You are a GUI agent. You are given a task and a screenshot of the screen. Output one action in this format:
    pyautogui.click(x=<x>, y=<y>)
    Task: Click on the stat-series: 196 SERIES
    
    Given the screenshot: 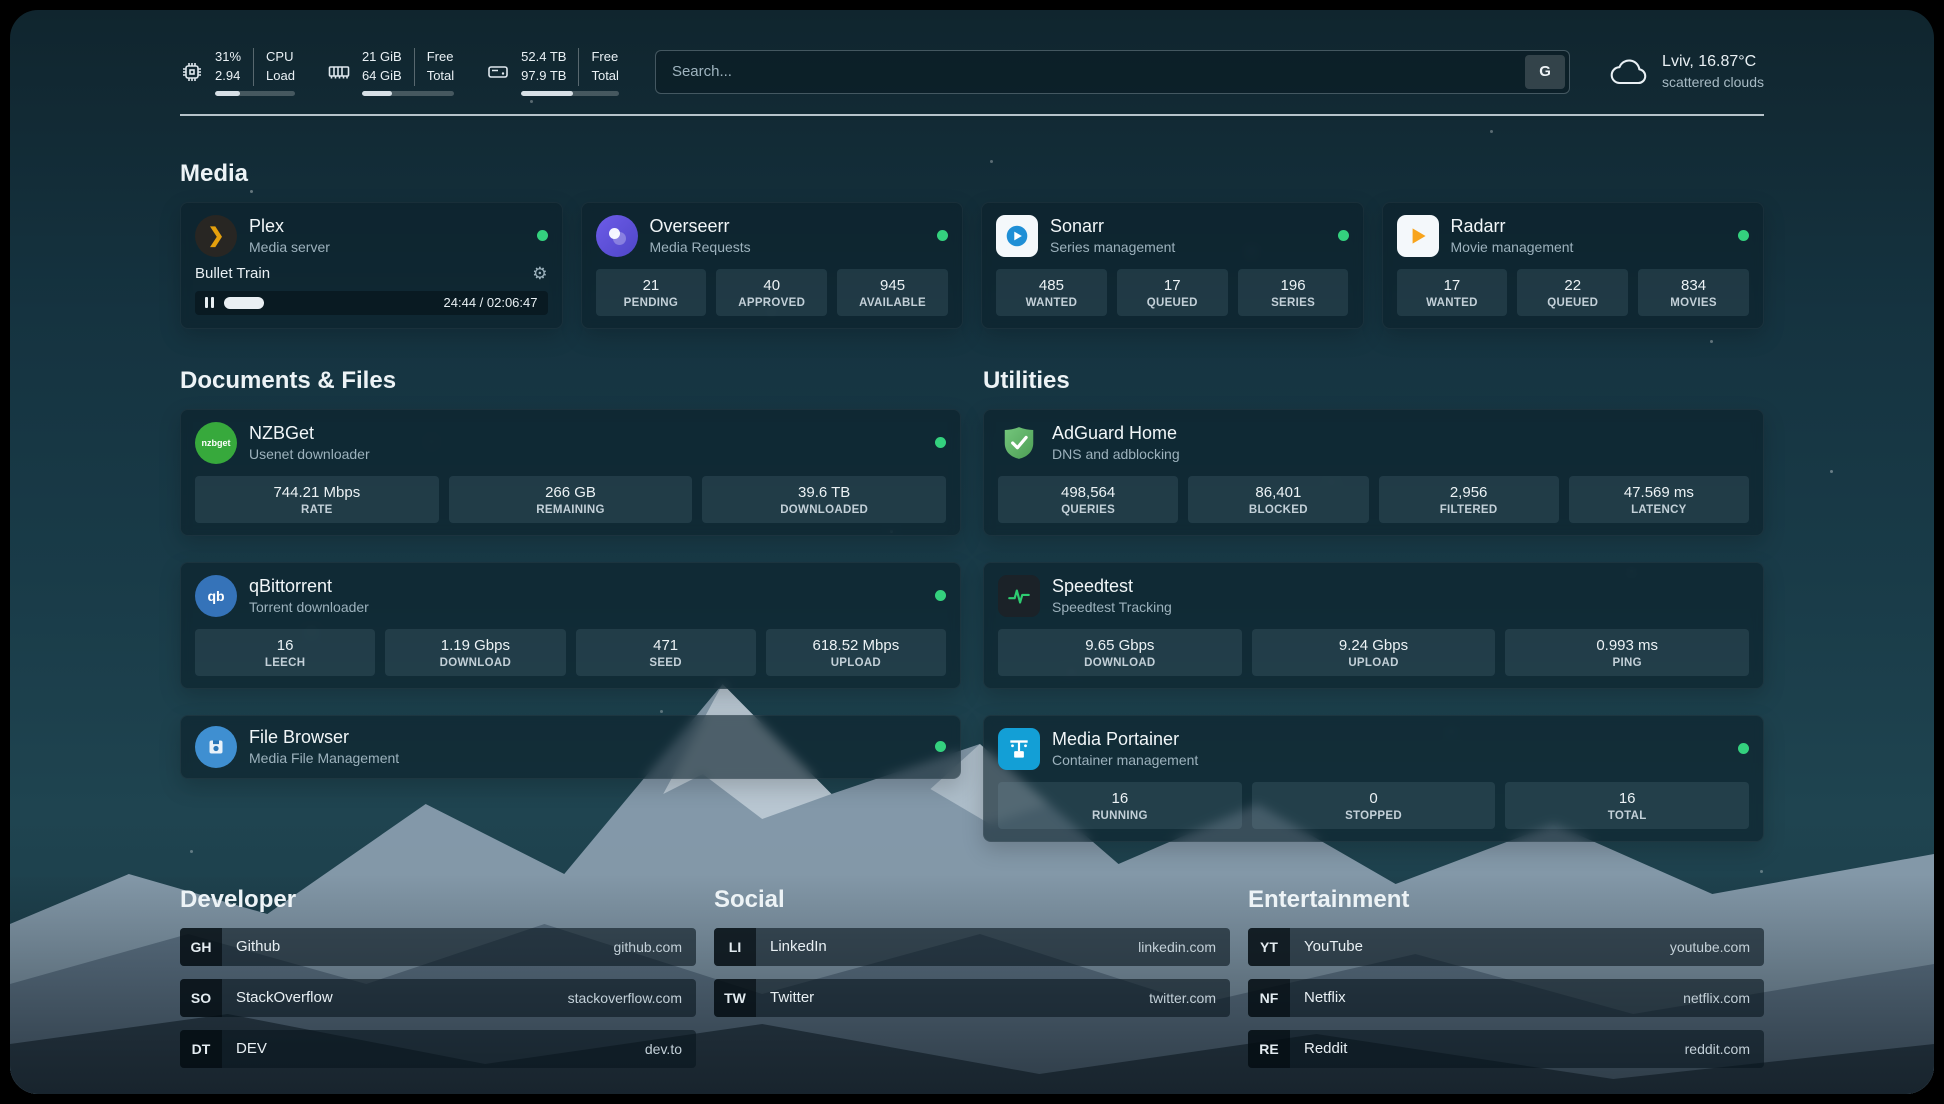 What is the action you would take?
    pyautogui.click(x=1293, y=292)
    